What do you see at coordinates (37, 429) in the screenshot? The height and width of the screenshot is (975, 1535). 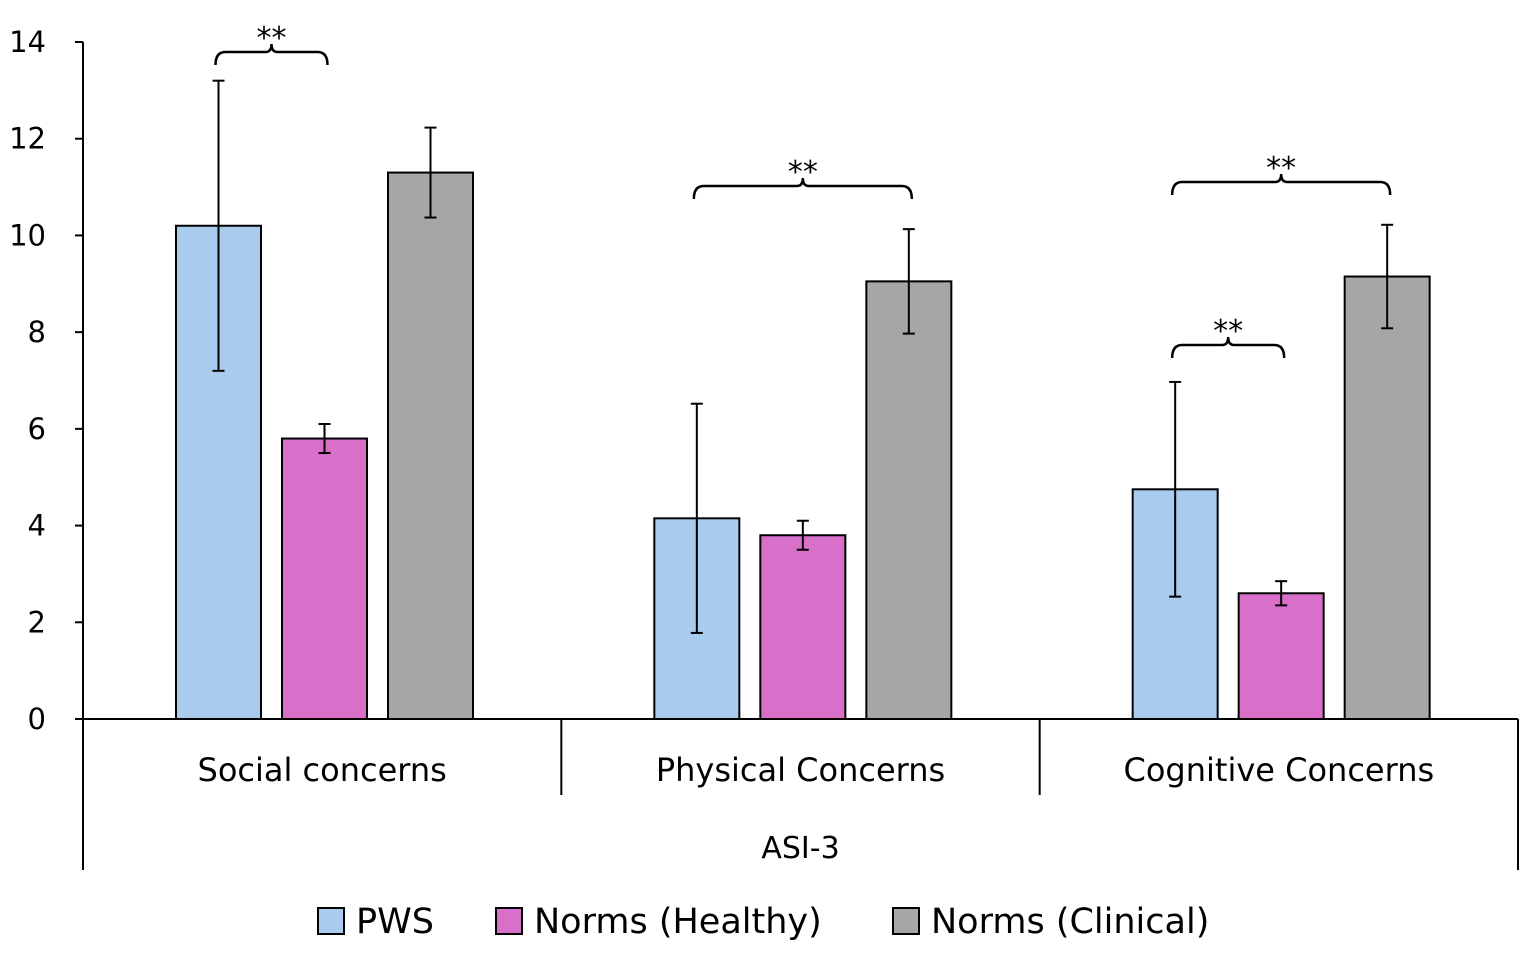 I see `y-tick-label: 6` at bounding box center [37, 429].